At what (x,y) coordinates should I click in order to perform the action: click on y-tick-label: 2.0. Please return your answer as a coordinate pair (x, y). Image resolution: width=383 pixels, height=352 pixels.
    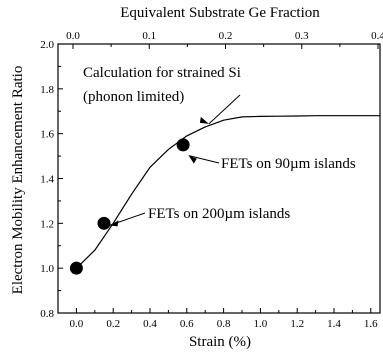
    Looking at the image, I should click on (47, 45).